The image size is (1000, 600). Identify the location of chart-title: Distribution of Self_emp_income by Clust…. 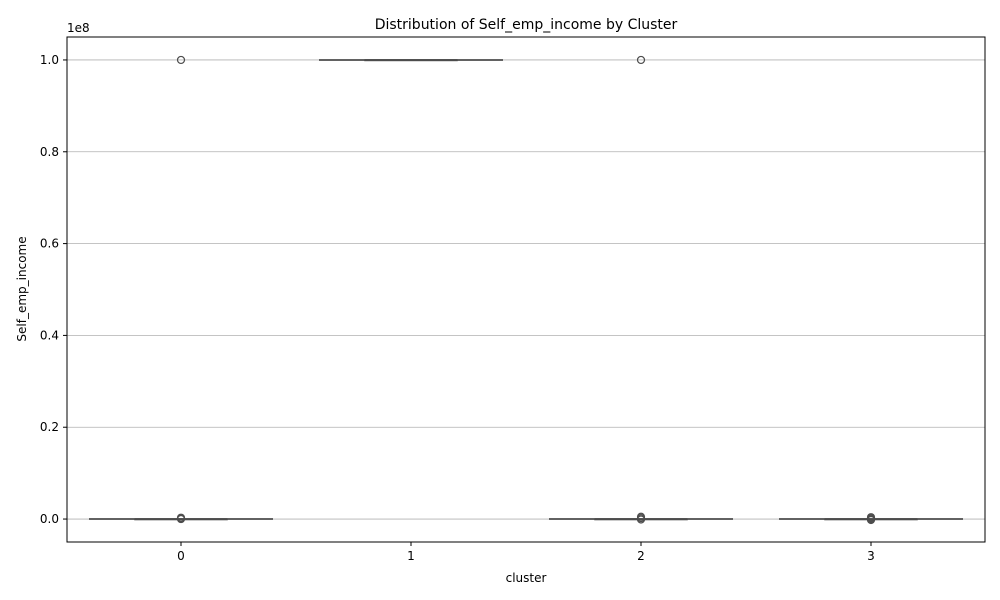
(526, 25).